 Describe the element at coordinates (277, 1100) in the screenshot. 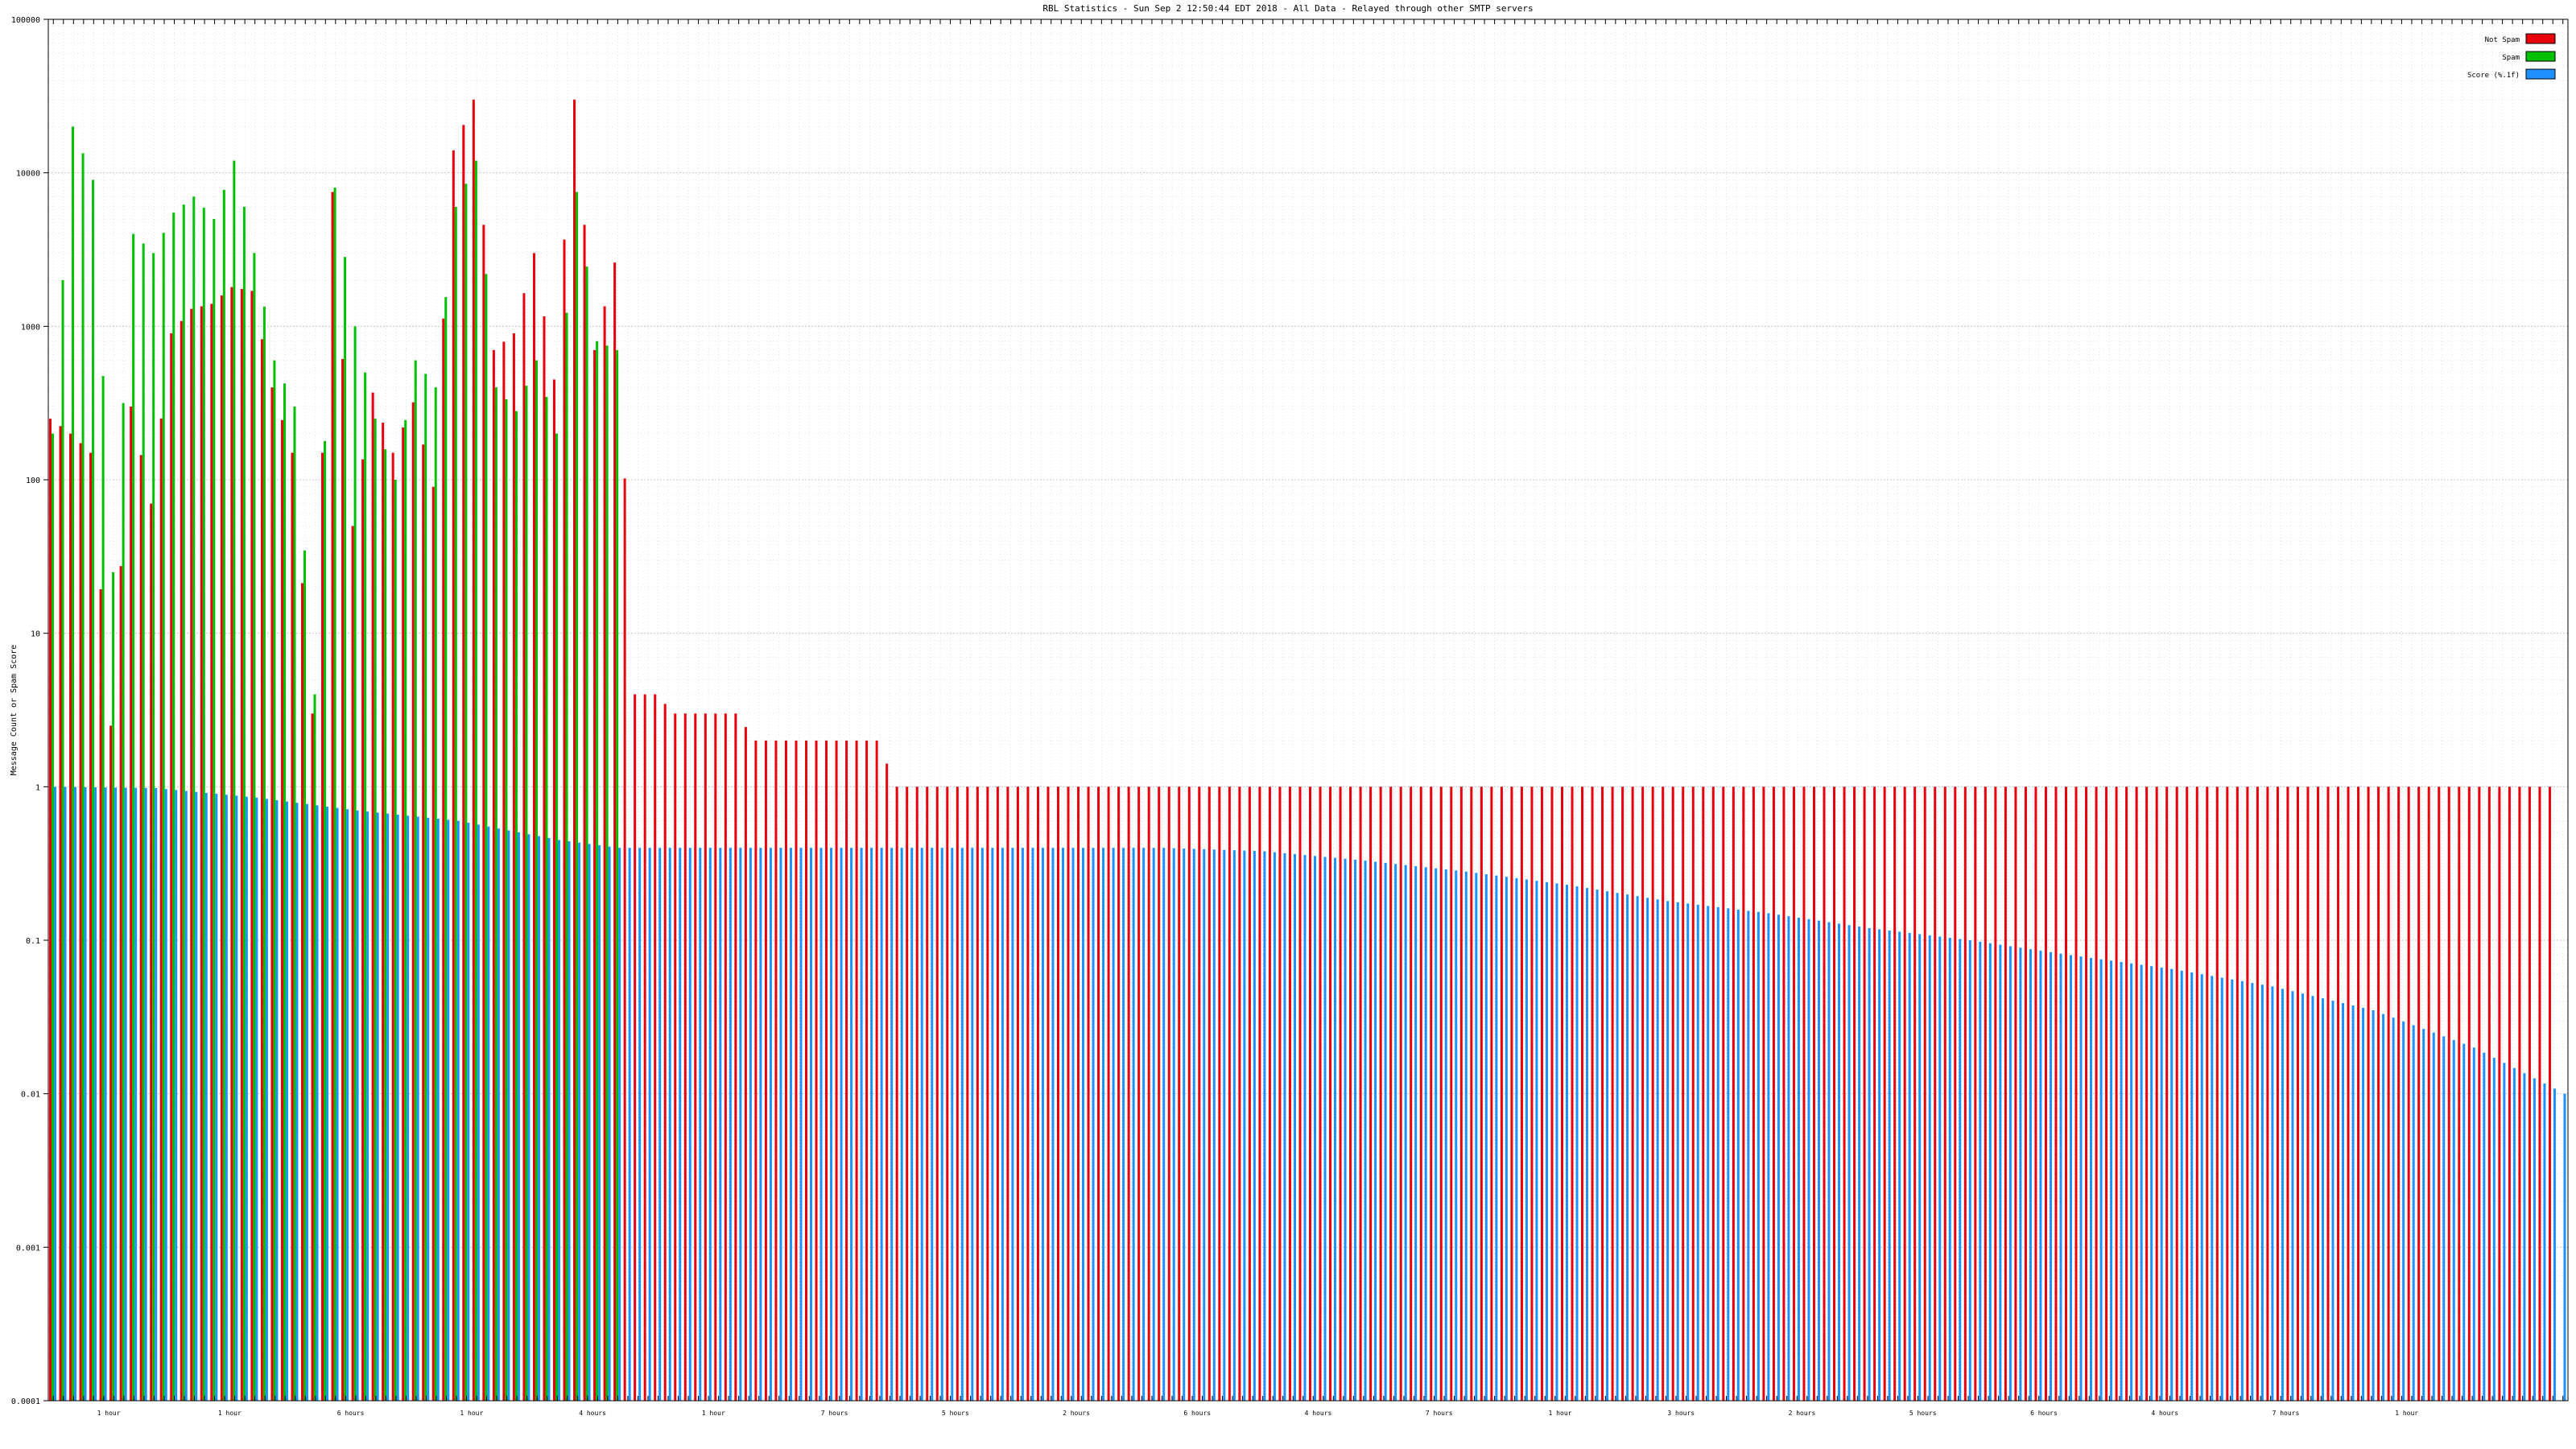

I see `bar-score-1f--22` at that location.